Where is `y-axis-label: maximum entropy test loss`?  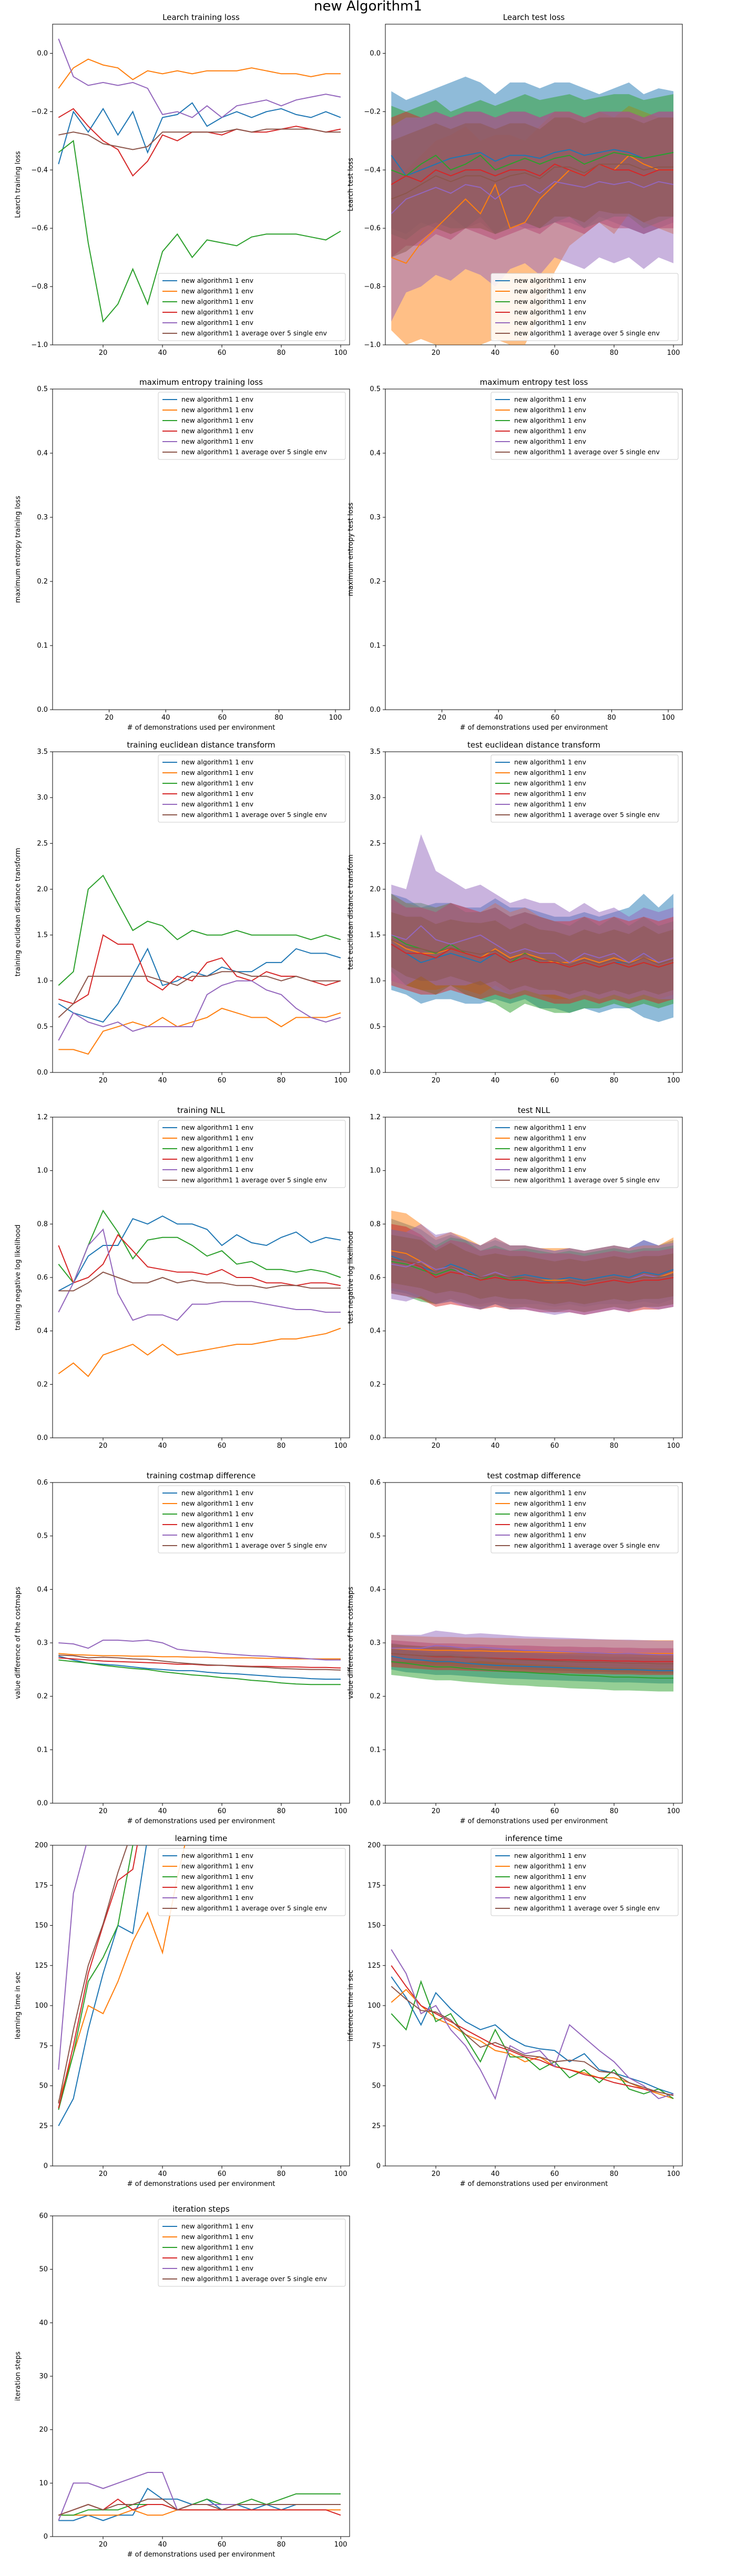
y-axis-label: maximum entropy test loss is located at coordinates (351, 549).